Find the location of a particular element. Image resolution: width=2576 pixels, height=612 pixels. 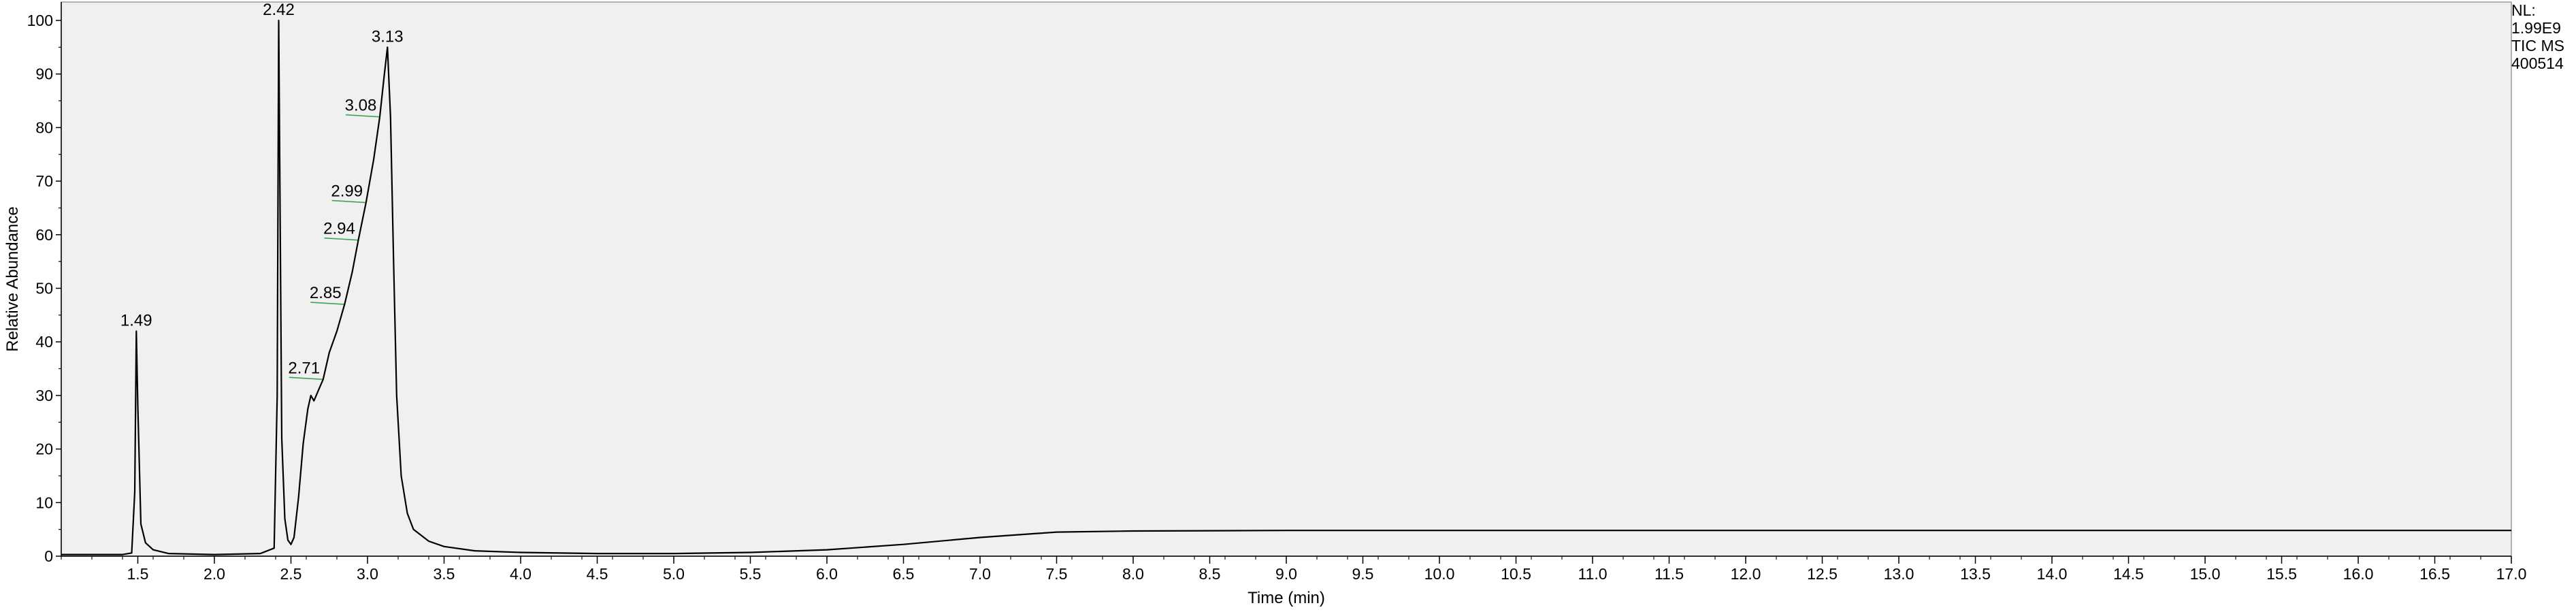

x-tick-label: 7.0 is located at coordinates (980, 574).